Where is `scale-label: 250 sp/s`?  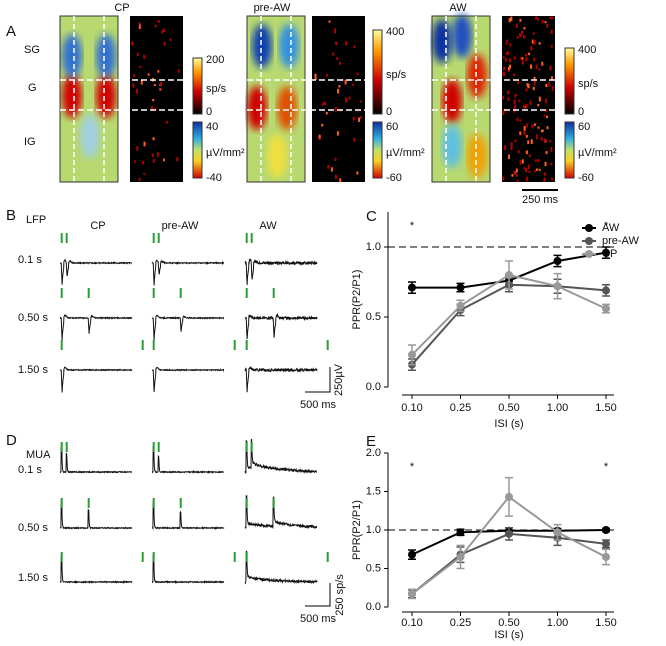
scale-label: 250 sp/s is located at coordinates (340, 595).